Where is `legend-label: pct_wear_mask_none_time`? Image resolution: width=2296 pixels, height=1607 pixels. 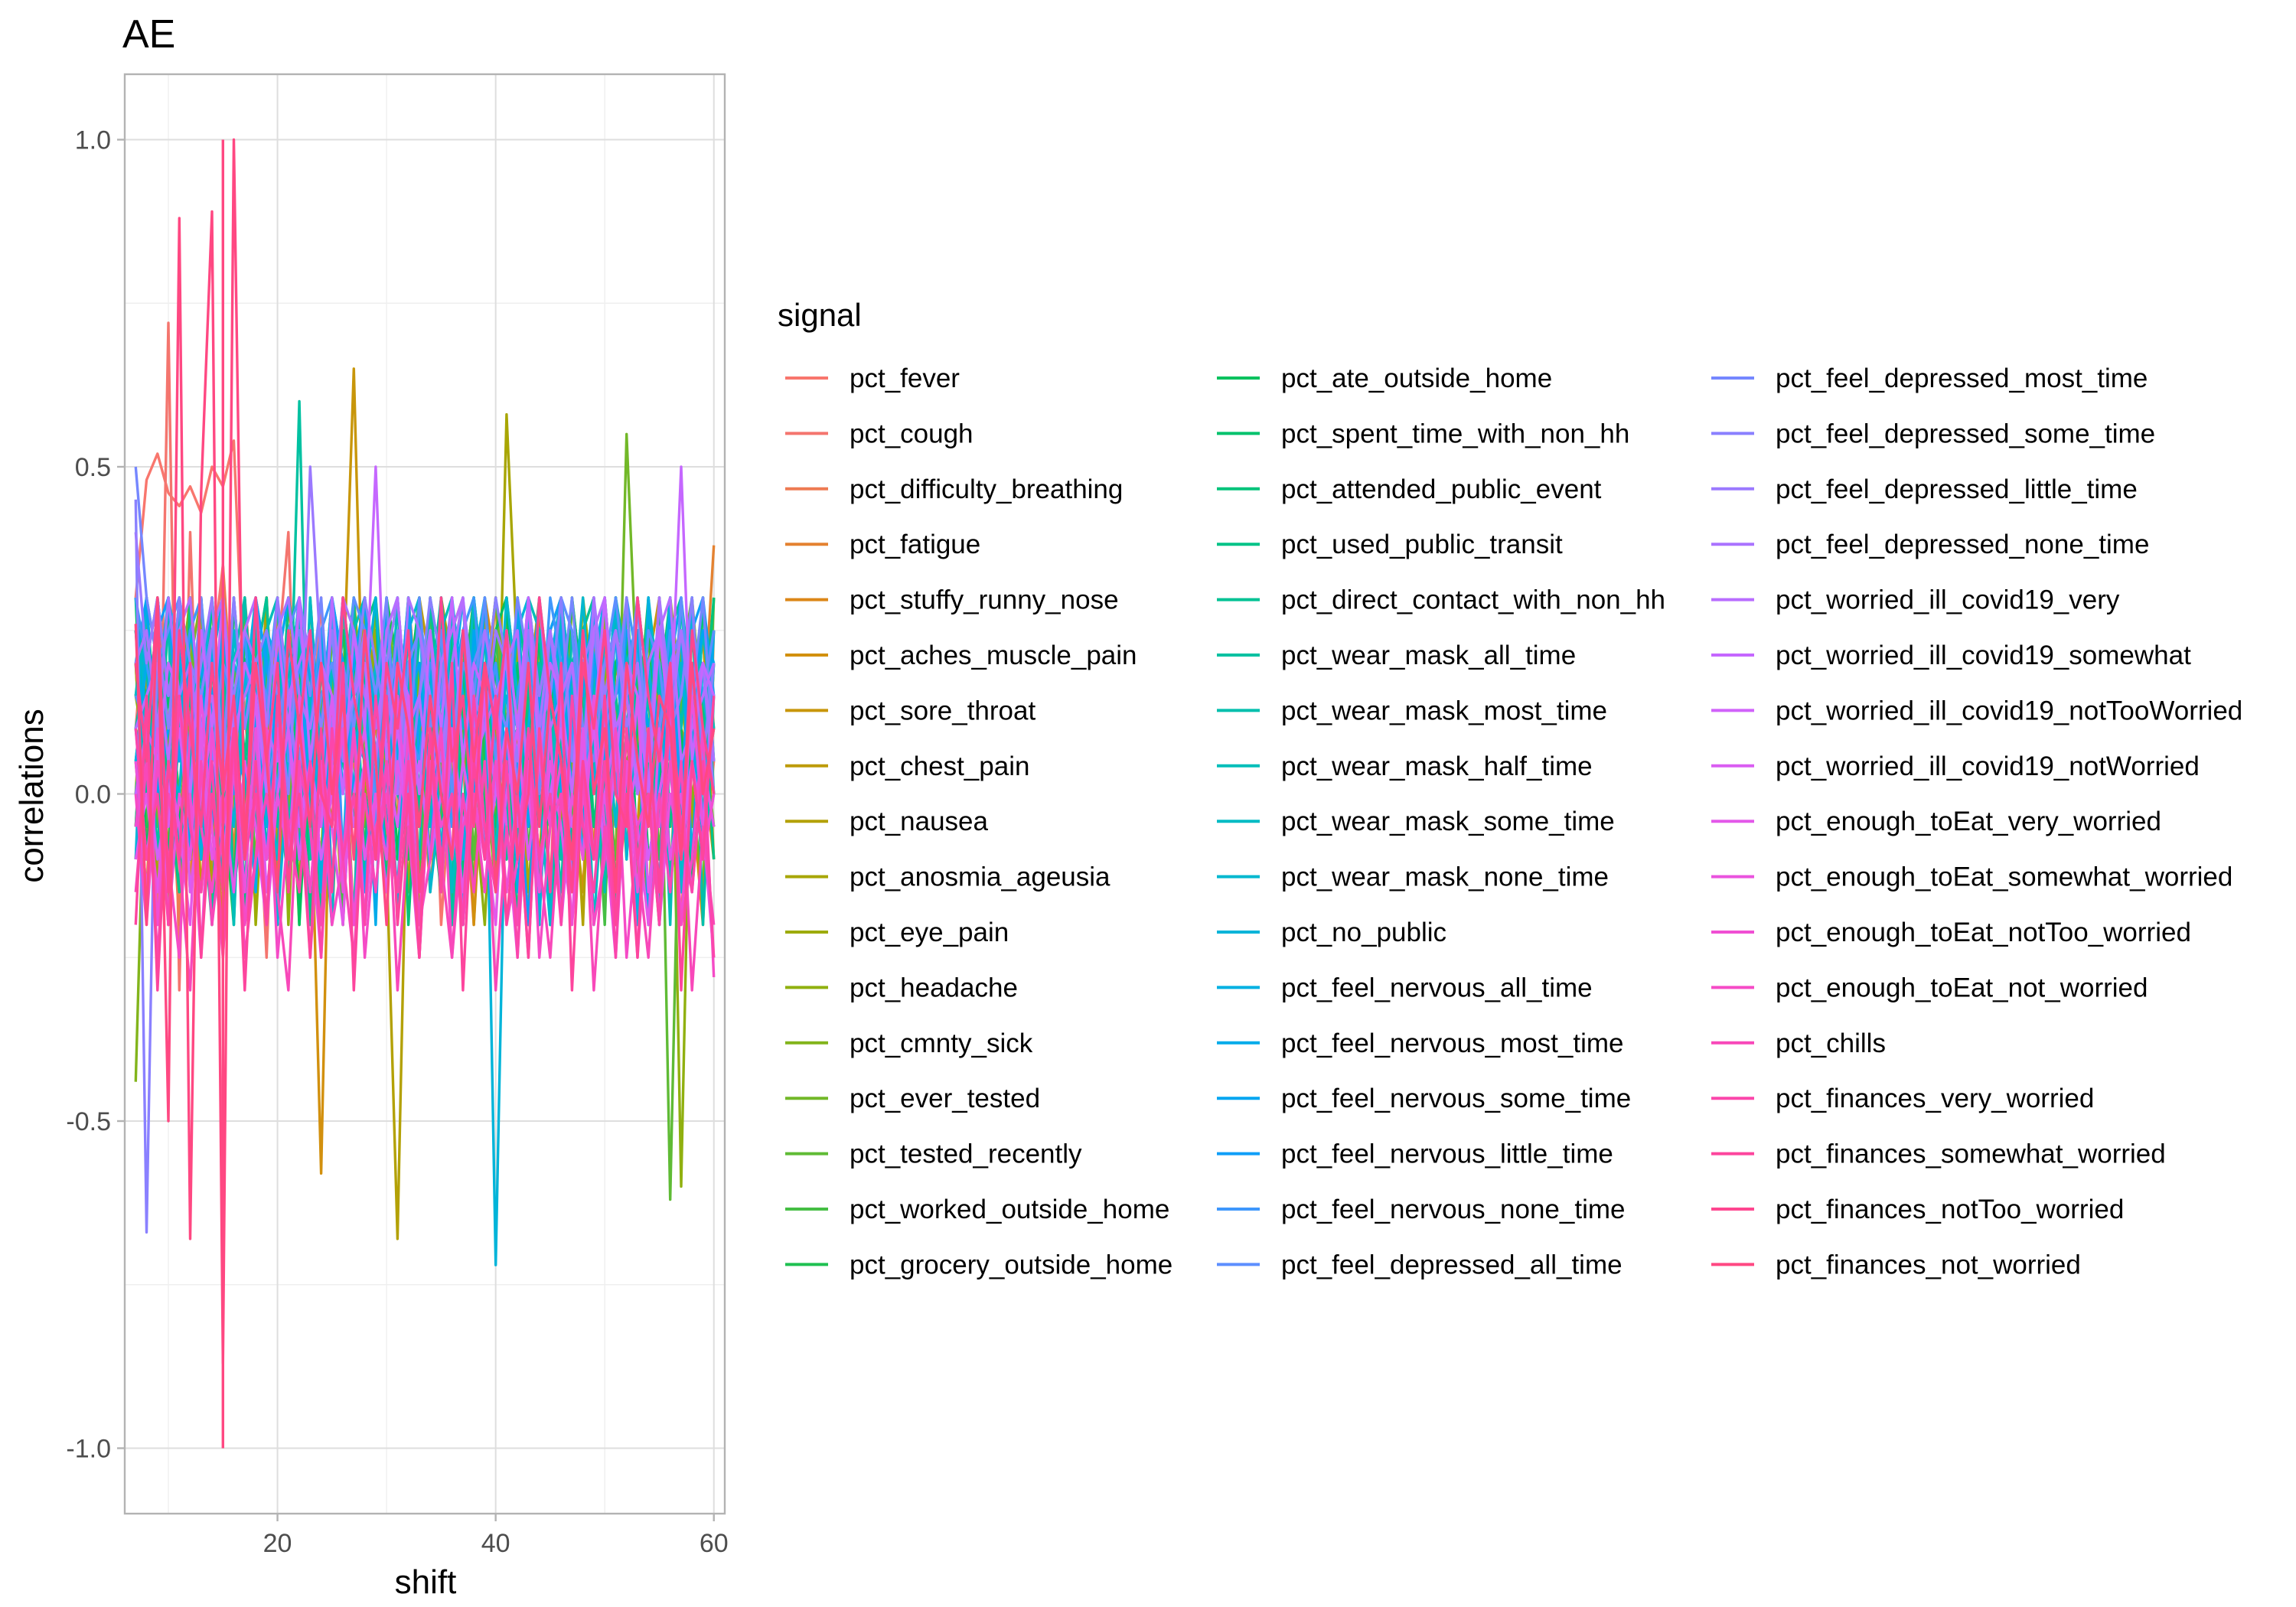 legend-label: pct_wear_mask_none_time is located at coordinates (1445, 877).